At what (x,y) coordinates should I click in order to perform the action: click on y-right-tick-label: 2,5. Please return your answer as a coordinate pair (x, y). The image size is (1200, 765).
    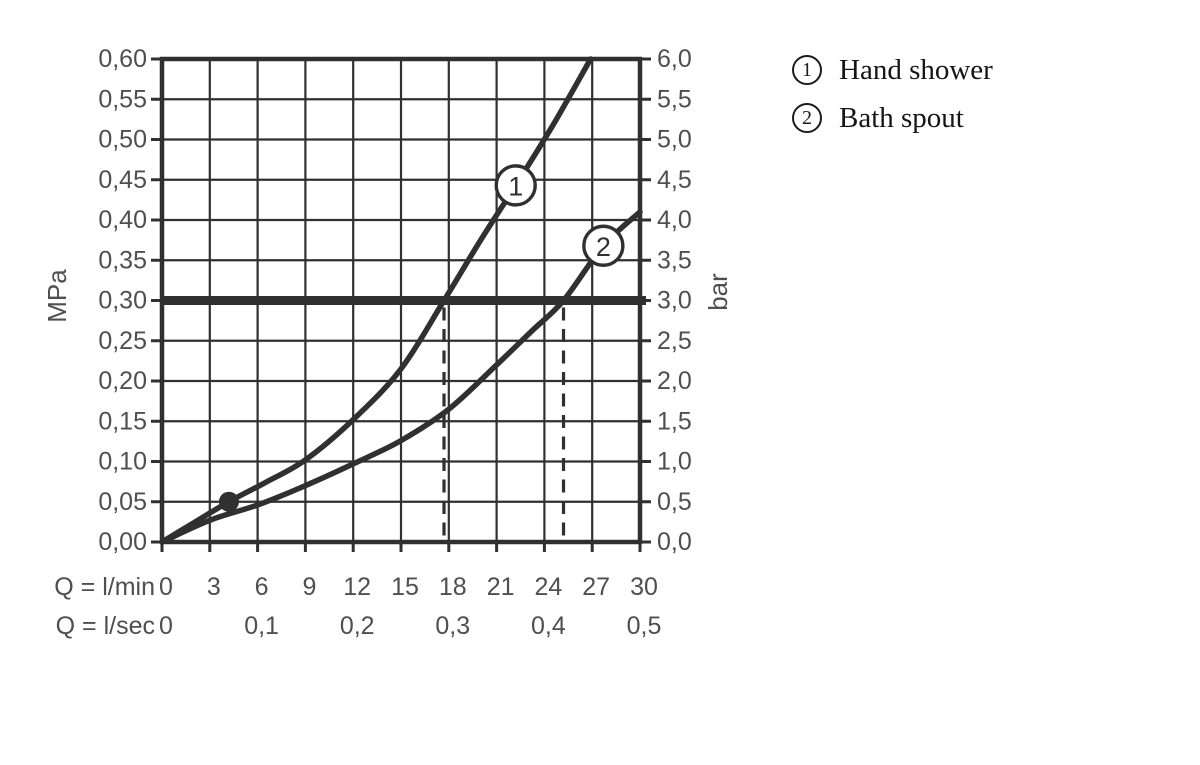
    Looking at the image, I should click on (674, 341).